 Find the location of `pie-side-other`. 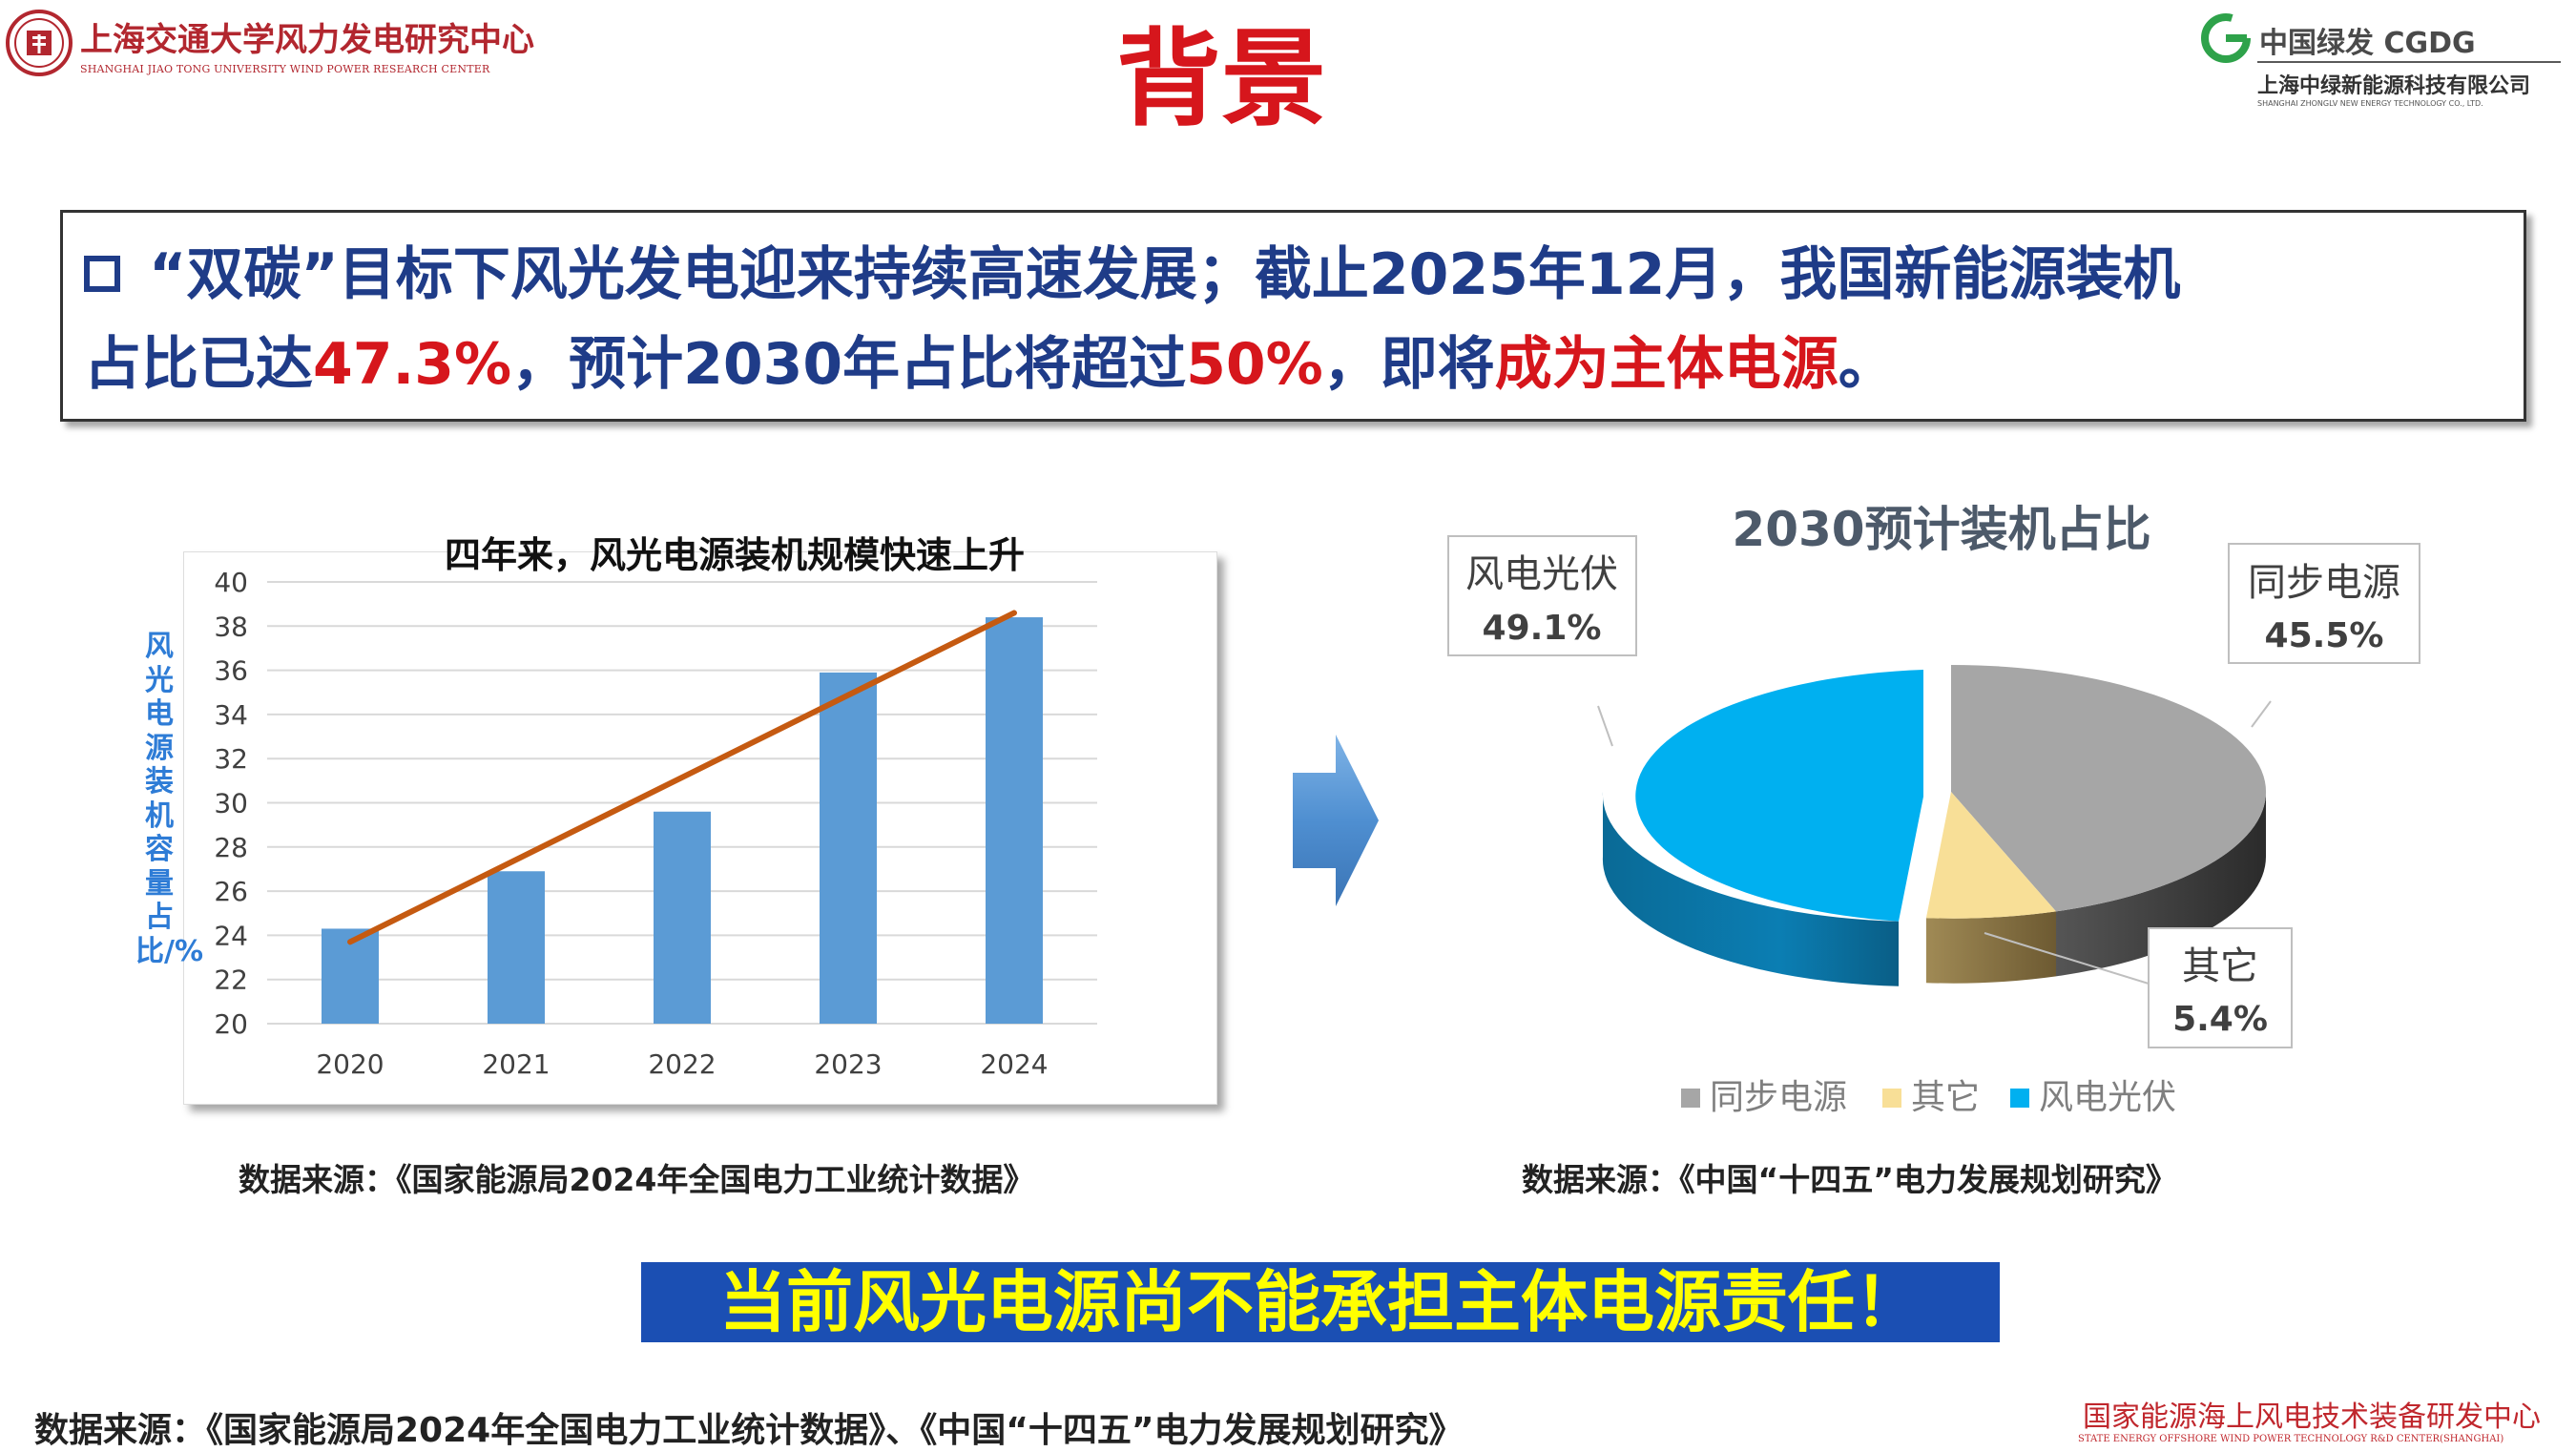

pie-side-other is located at coordinates (1990, 948).